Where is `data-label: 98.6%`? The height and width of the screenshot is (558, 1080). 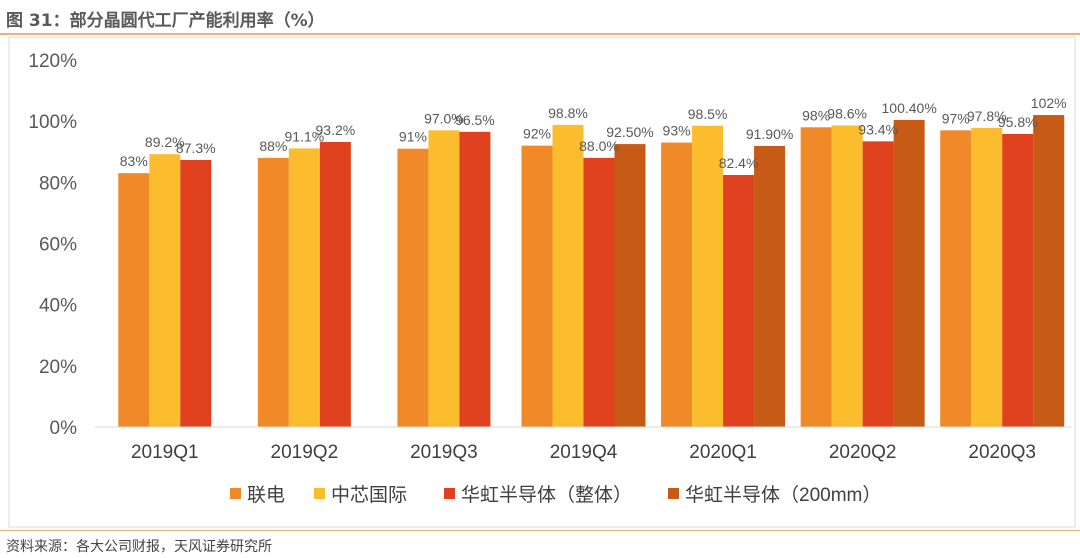 data-label: 98.6% is located at coordinates (847, 113).